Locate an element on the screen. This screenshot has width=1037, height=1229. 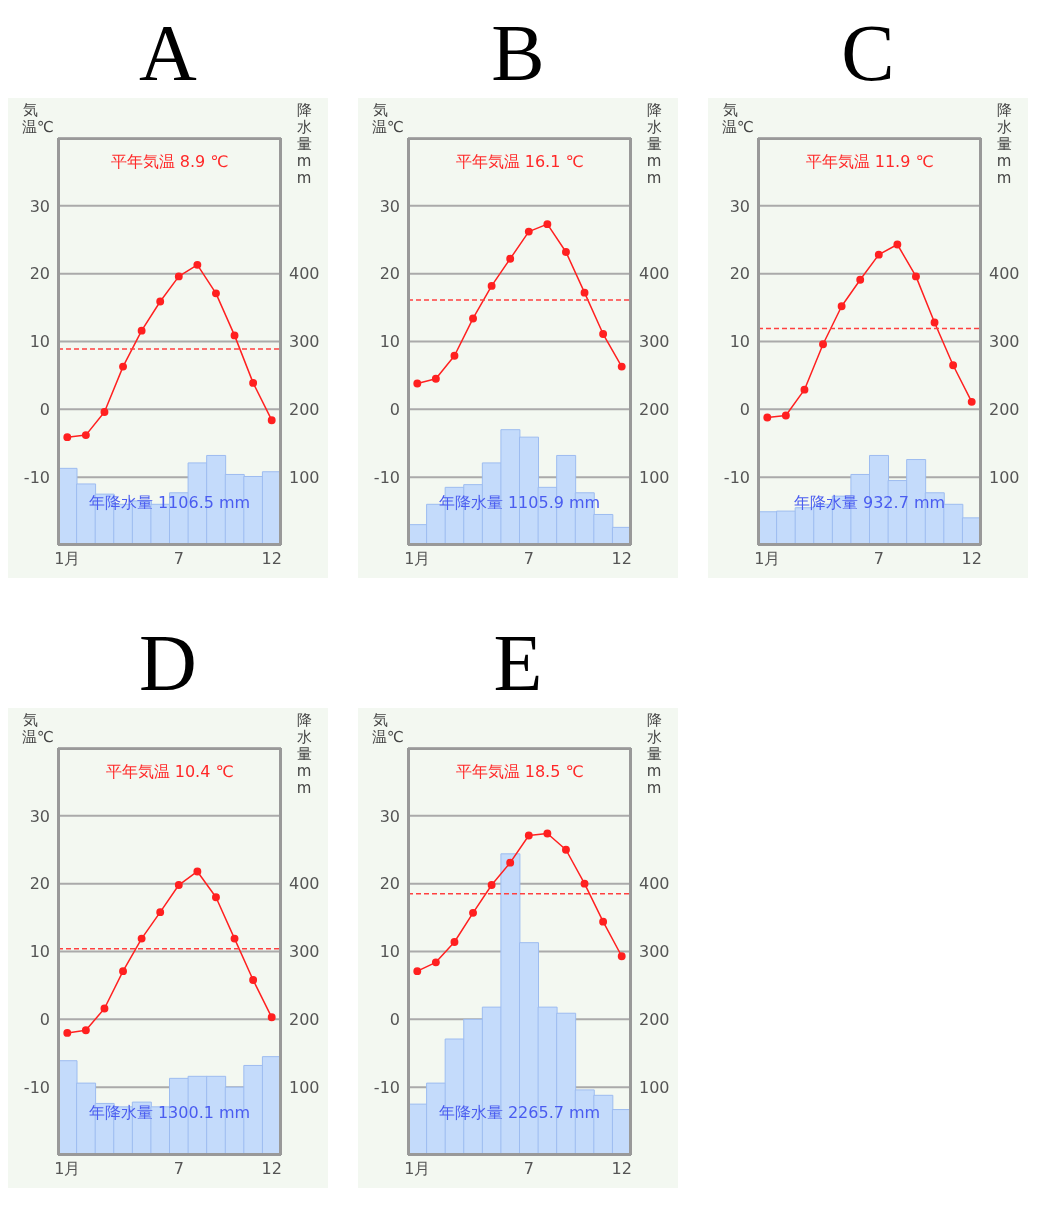
annotation: 平年気温 10.4 ℃ is located at coordinates (169, 772).